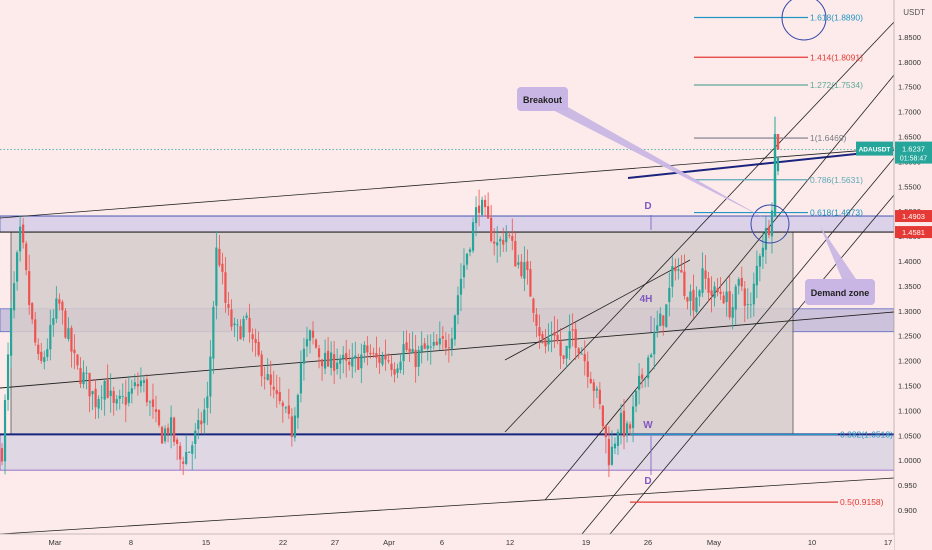 Image resolution: width=932 pixels, height=550 pixels. I want to click on fib-label-0.382: 0.382(1.0518), so click(866, 434).